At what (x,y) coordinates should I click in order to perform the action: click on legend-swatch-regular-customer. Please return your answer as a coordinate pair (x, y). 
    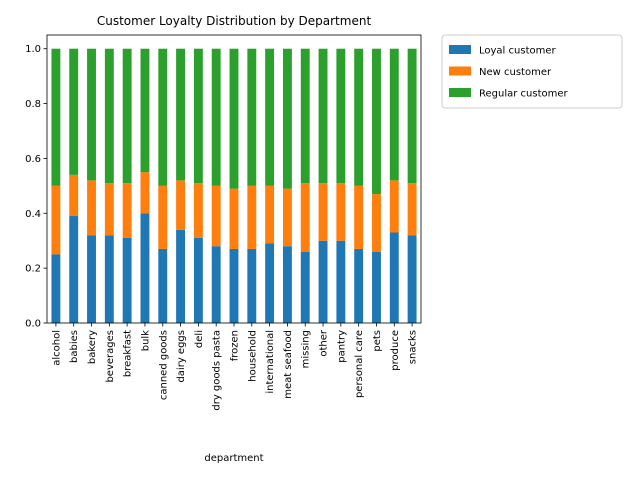
    Looking at the image, I should click on (460, 92).